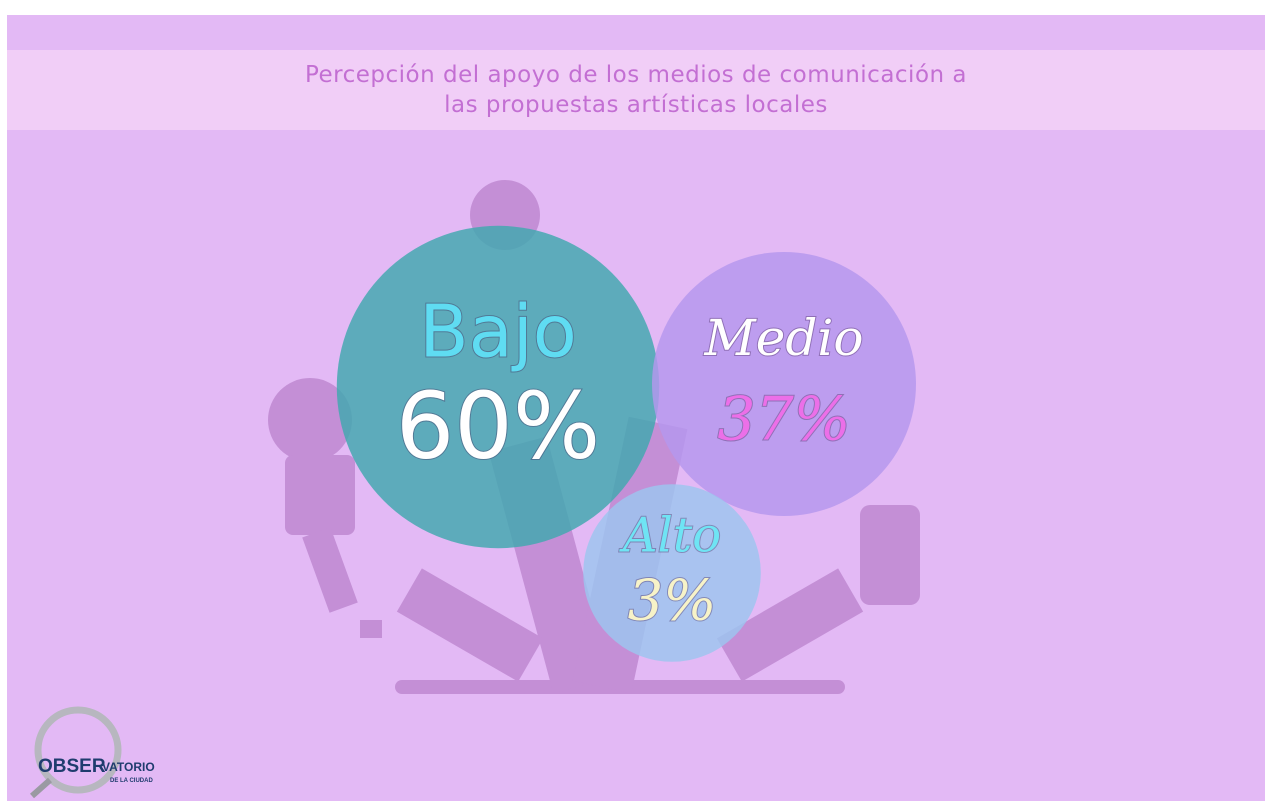 The image size is (1272, 801). What do you see at coordinates (41, 788) in the screenshot?
I see `logo-handle` at bounding box center [41, 788].